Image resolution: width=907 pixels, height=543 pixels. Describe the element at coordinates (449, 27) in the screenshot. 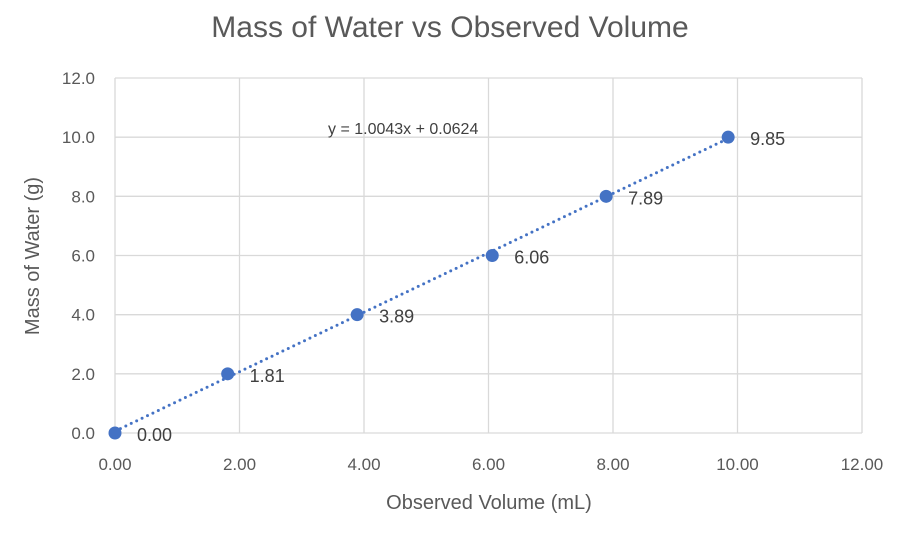

I see `chart-title: Mass of Water vs Observed Volume` at that location.